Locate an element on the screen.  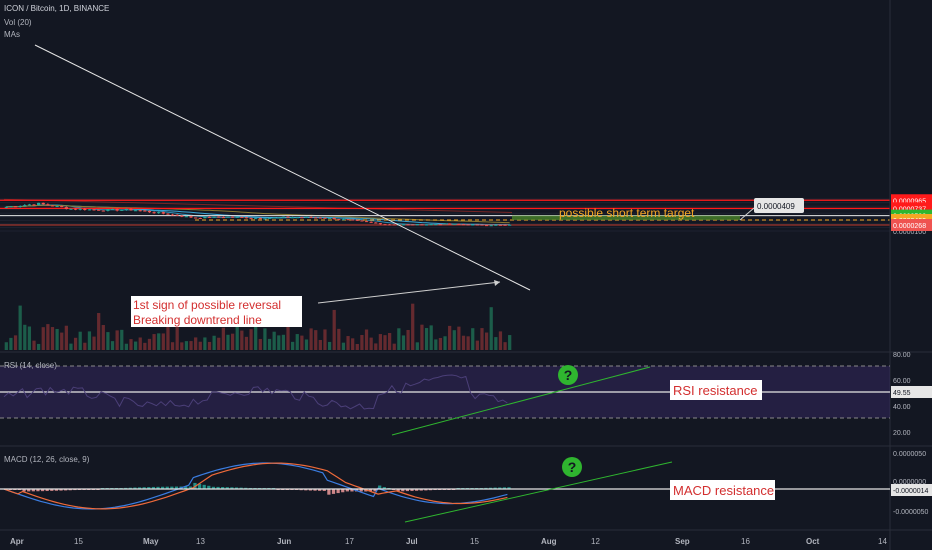
callout-pointer is located at coordinates (747, 214).